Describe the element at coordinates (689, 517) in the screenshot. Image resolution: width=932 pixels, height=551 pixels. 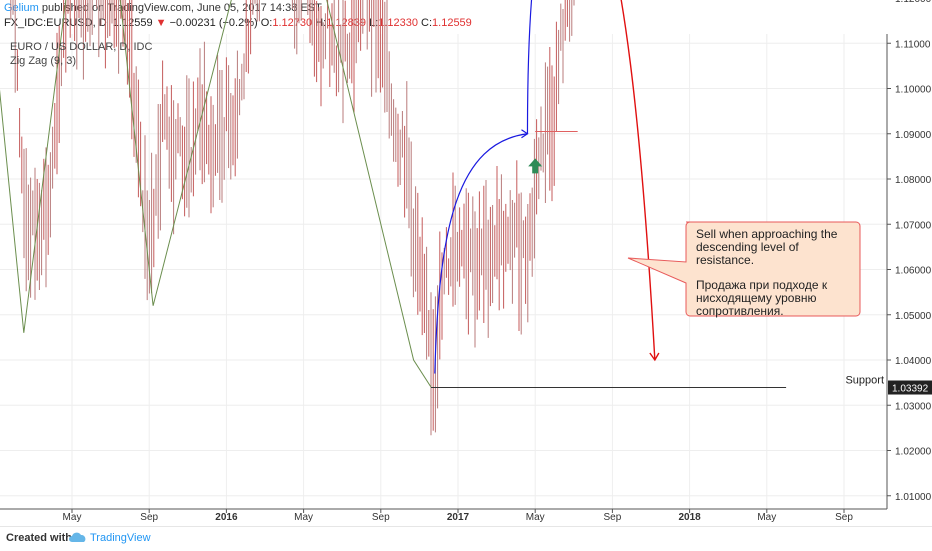
I see `time-tick-label: 2018` at that location.